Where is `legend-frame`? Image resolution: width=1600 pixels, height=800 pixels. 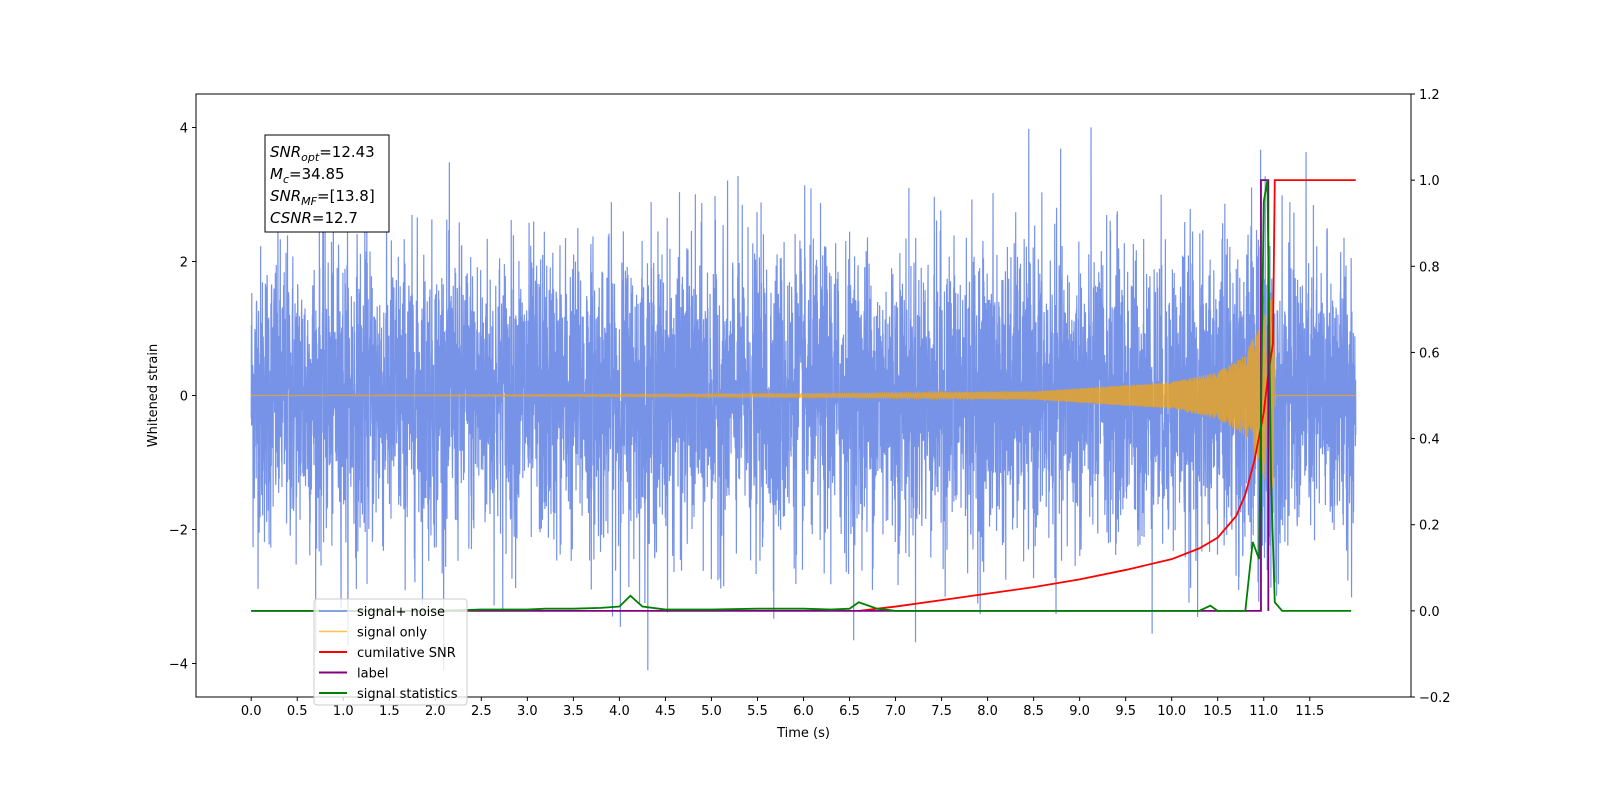 legend-frame is located at coordinates (390, 652).